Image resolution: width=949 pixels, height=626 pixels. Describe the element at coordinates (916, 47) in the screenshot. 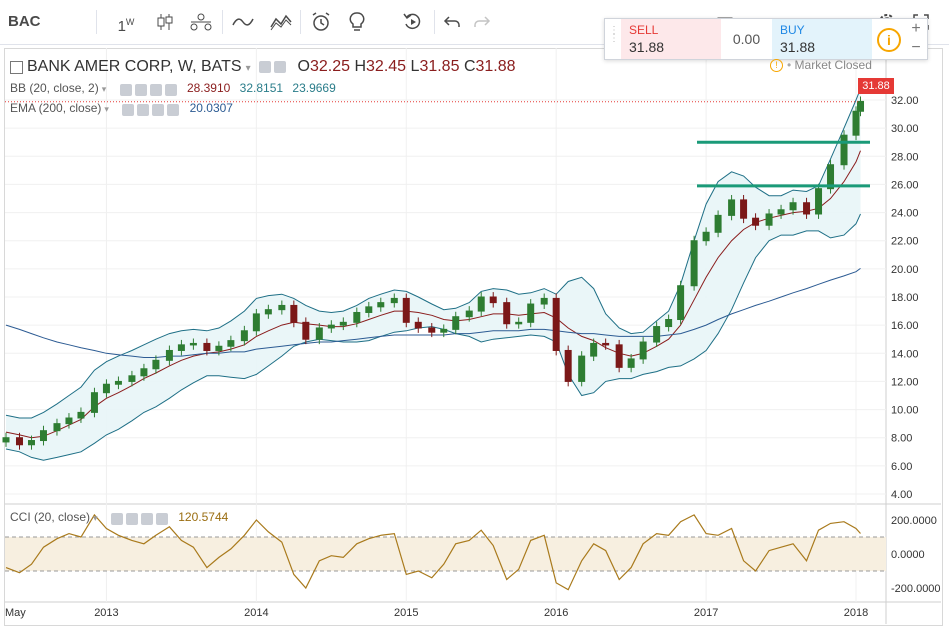

I see `decrease-button: −` at that location.